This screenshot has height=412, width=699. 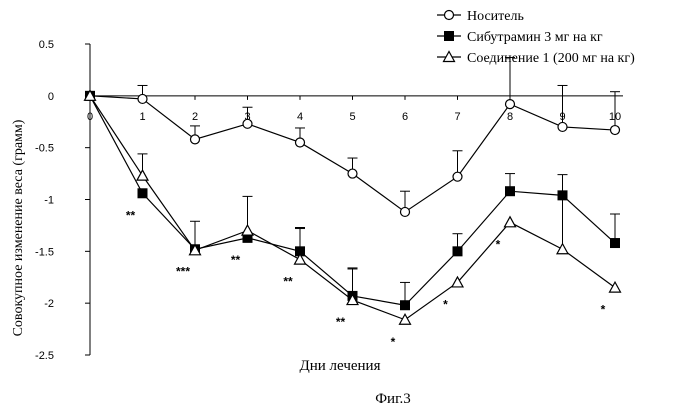 What do you see at coordinates (457, 117) in the screenshot?
I see `x-tick-label: 7` at bounding box center [457, 117].